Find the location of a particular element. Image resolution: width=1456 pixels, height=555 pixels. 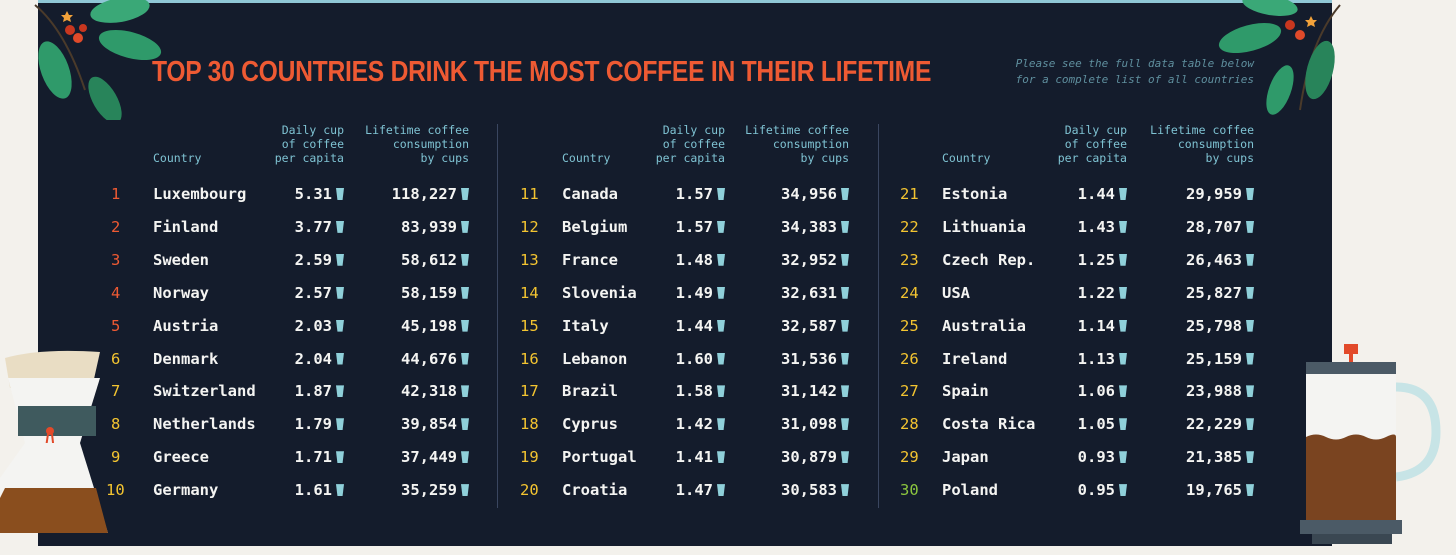

daily-cups-value: 1.60 is located at coordinates (665, 359).